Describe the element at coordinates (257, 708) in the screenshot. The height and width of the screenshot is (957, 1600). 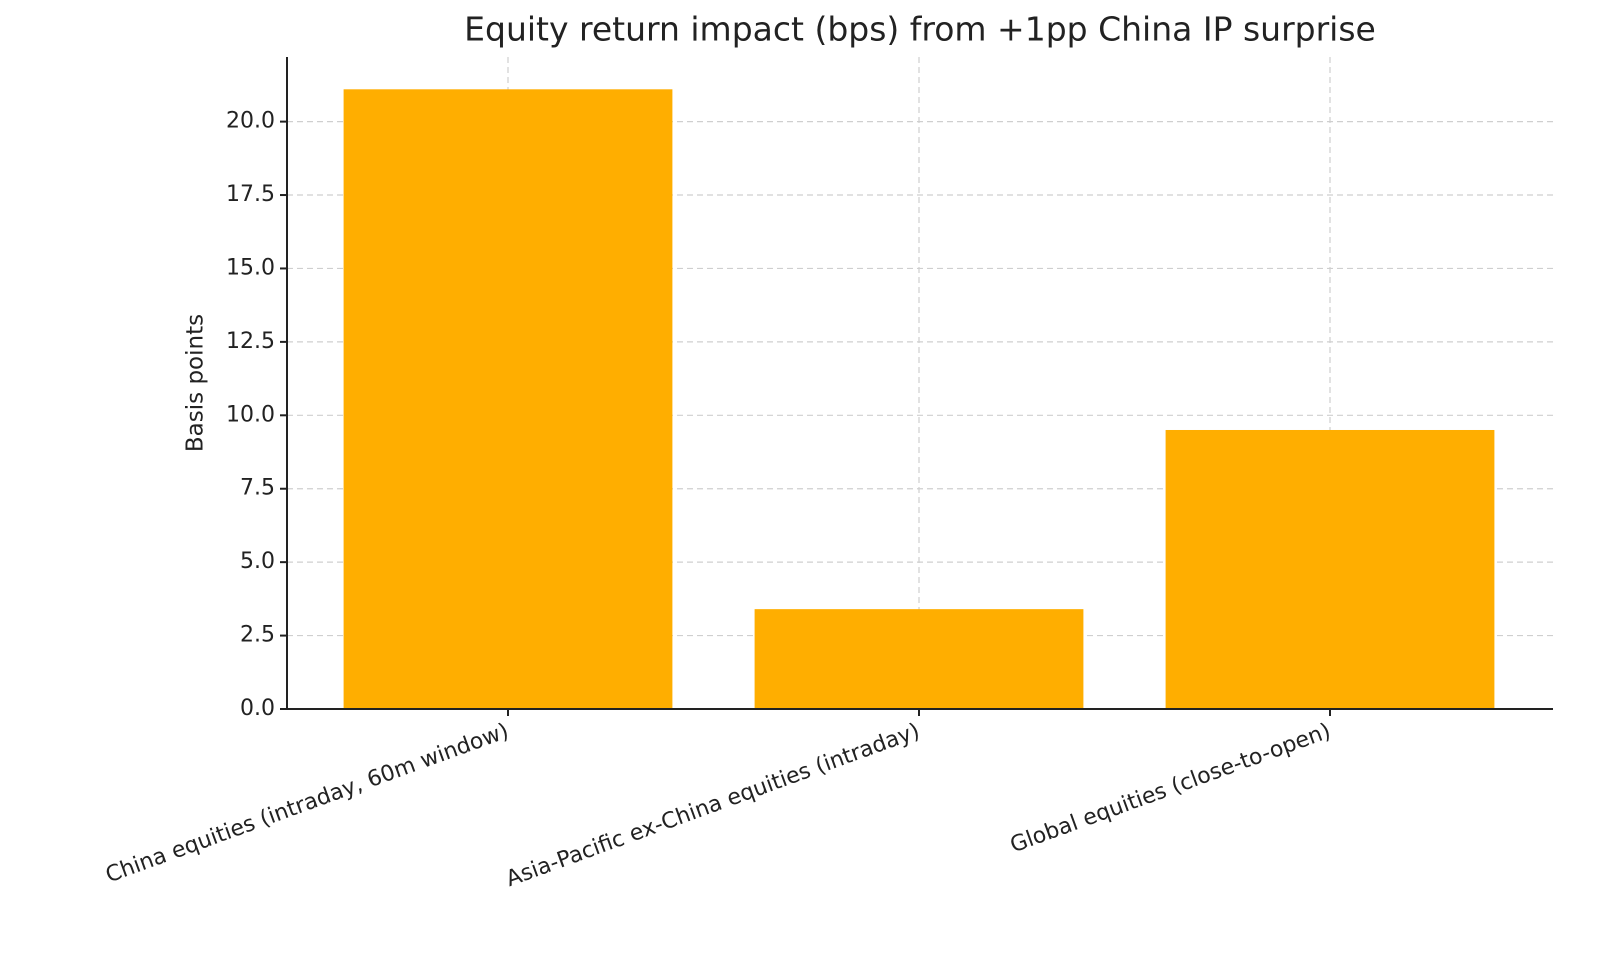
I see `y-tick-label: 0.0` at that location.